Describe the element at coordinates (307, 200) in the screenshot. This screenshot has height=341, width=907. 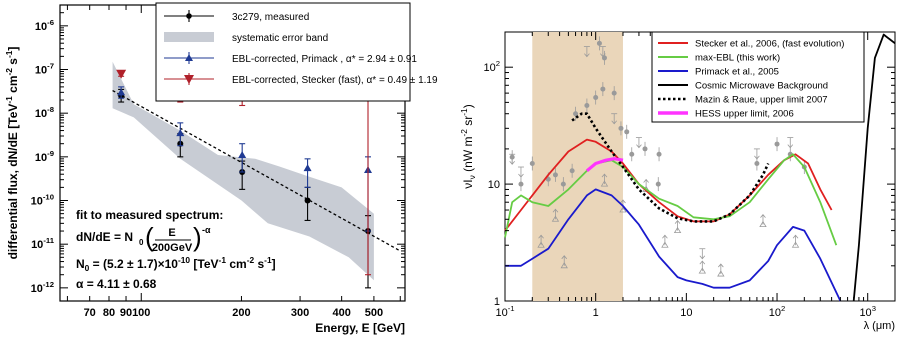
I see `measured-point` at that location.